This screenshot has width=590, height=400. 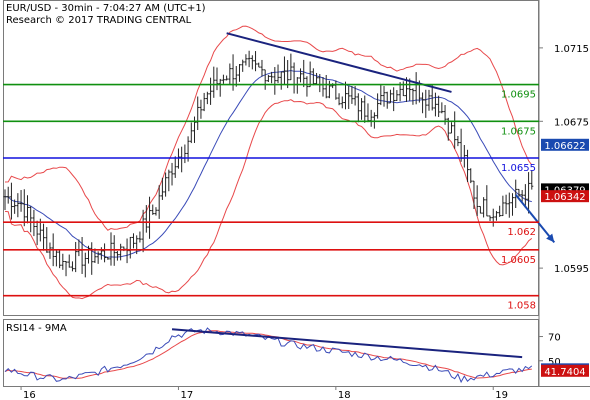 What do you see at coordinates (571, 269) in the screenshot?
I see `price-tick-label: 1.0595` at bounding box center [571, 269].